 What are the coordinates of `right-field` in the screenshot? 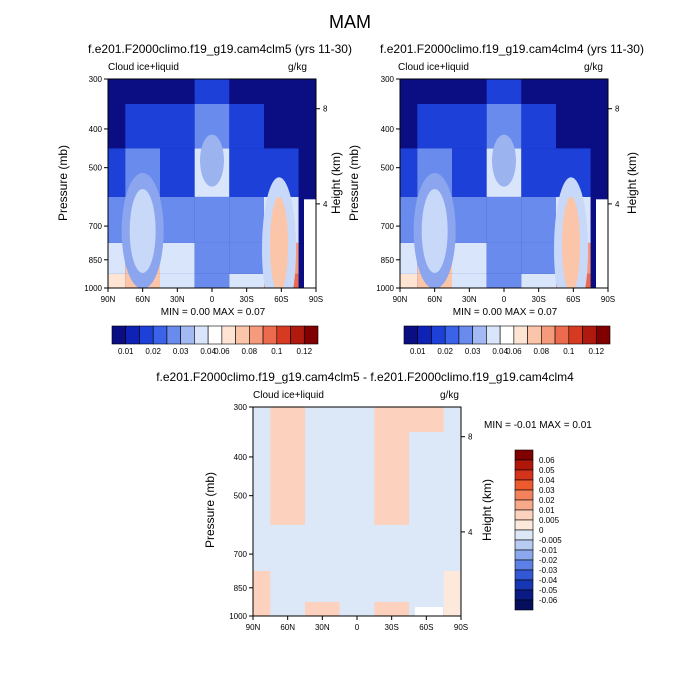 It's located at (504, 183).